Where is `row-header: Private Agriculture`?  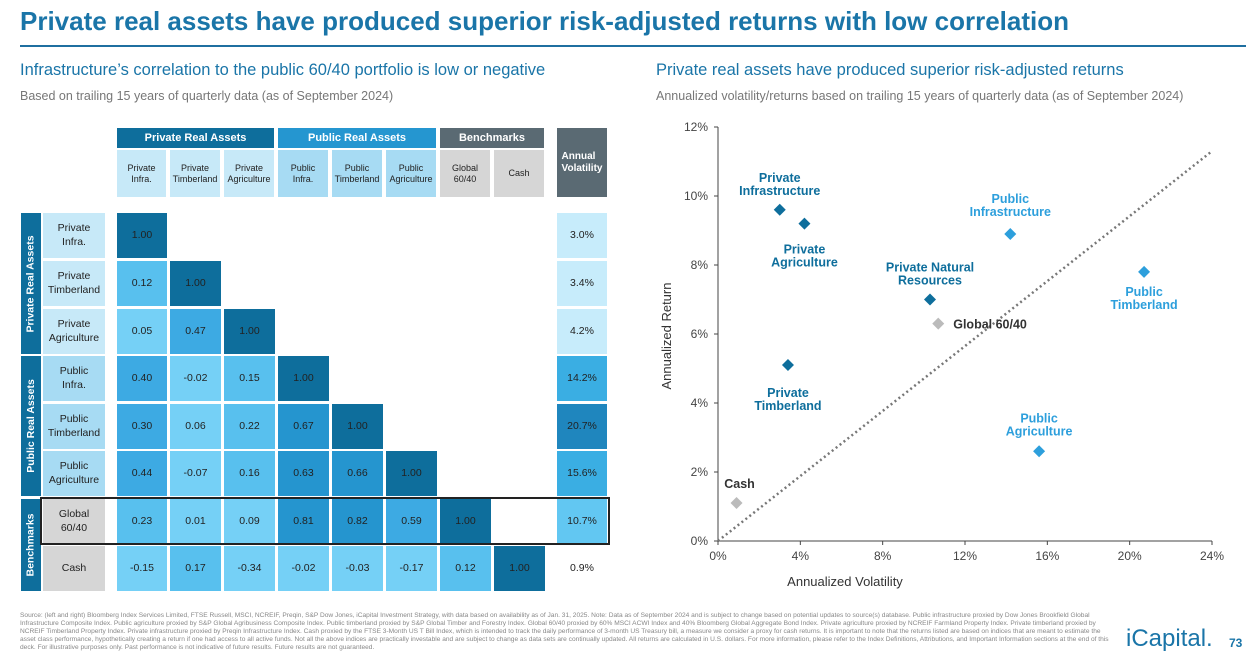
row-header: Private Agriculture is located at coordinates (74, 331).